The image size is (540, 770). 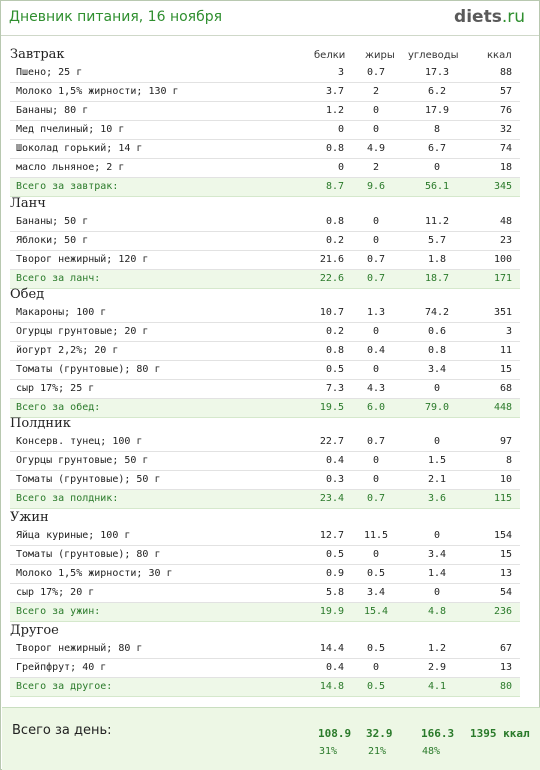 I want to click on food-food: Творог нежирный; 120 г, so click(x=82, y=259).